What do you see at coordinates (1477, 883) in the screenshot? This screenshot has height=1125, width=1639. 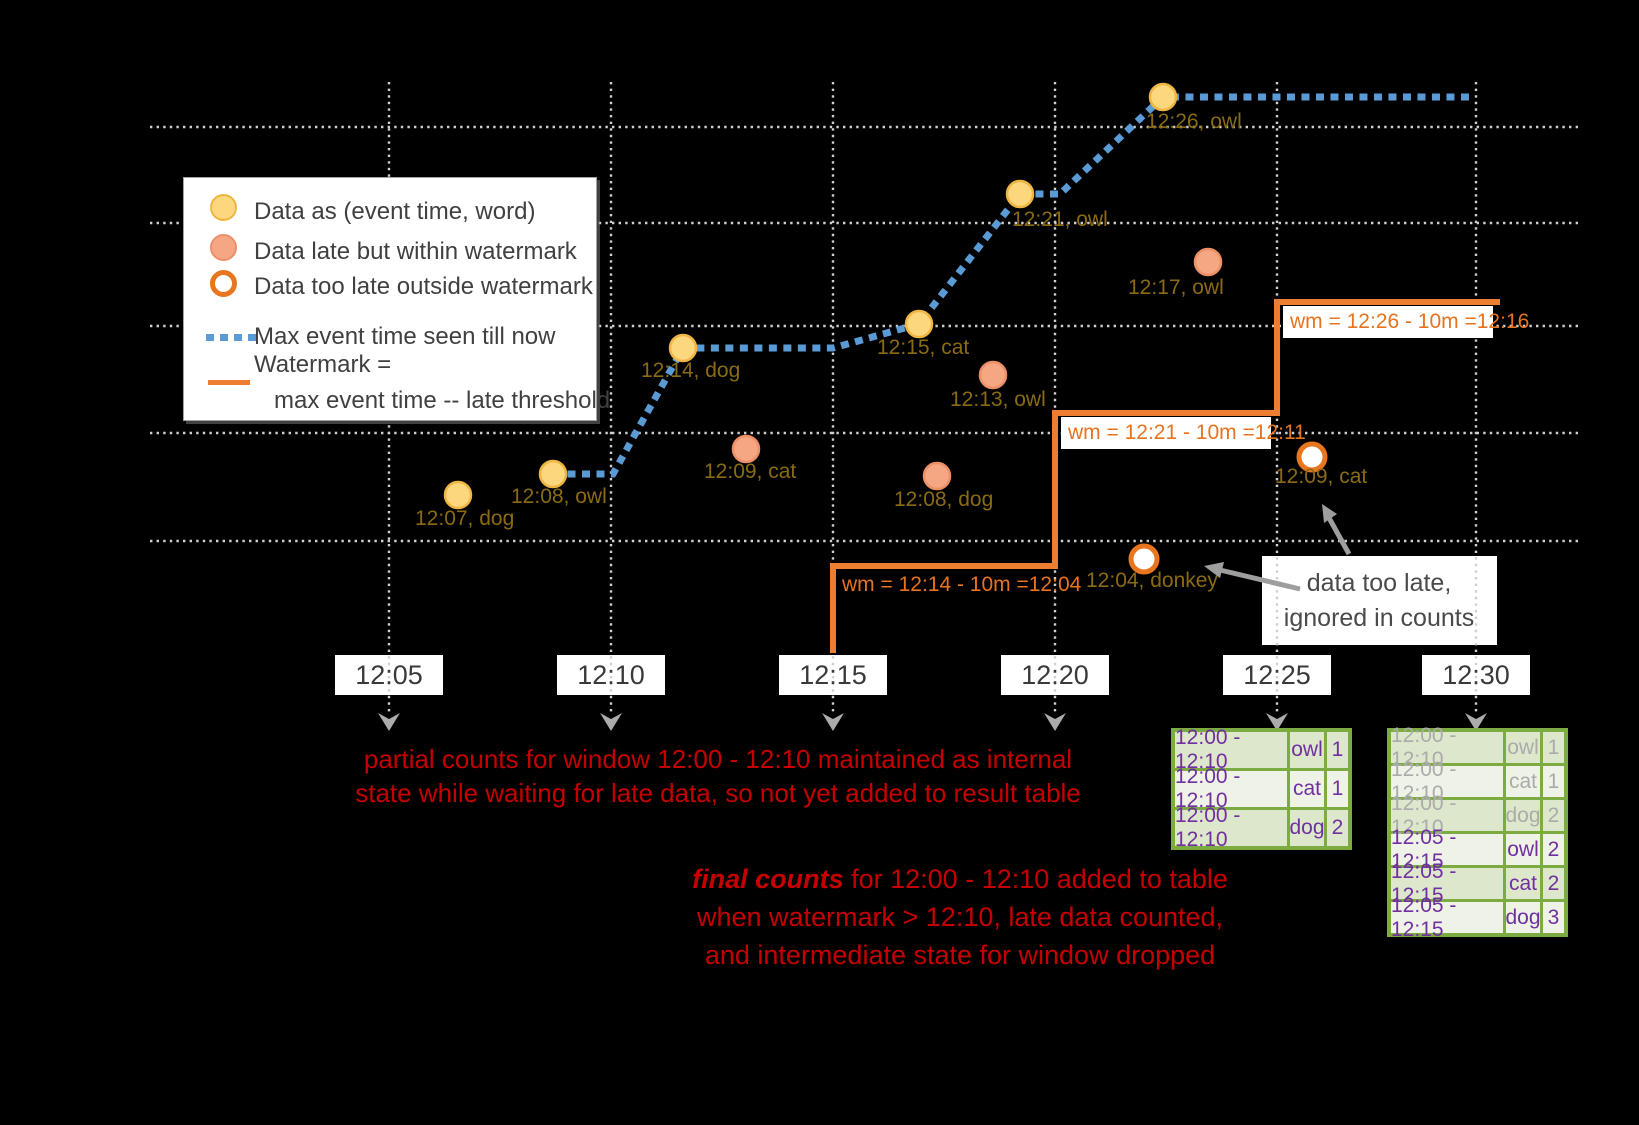 I see `table-row: 12:05 - 12:15 cat 2` at bounding box center [1477, 883].